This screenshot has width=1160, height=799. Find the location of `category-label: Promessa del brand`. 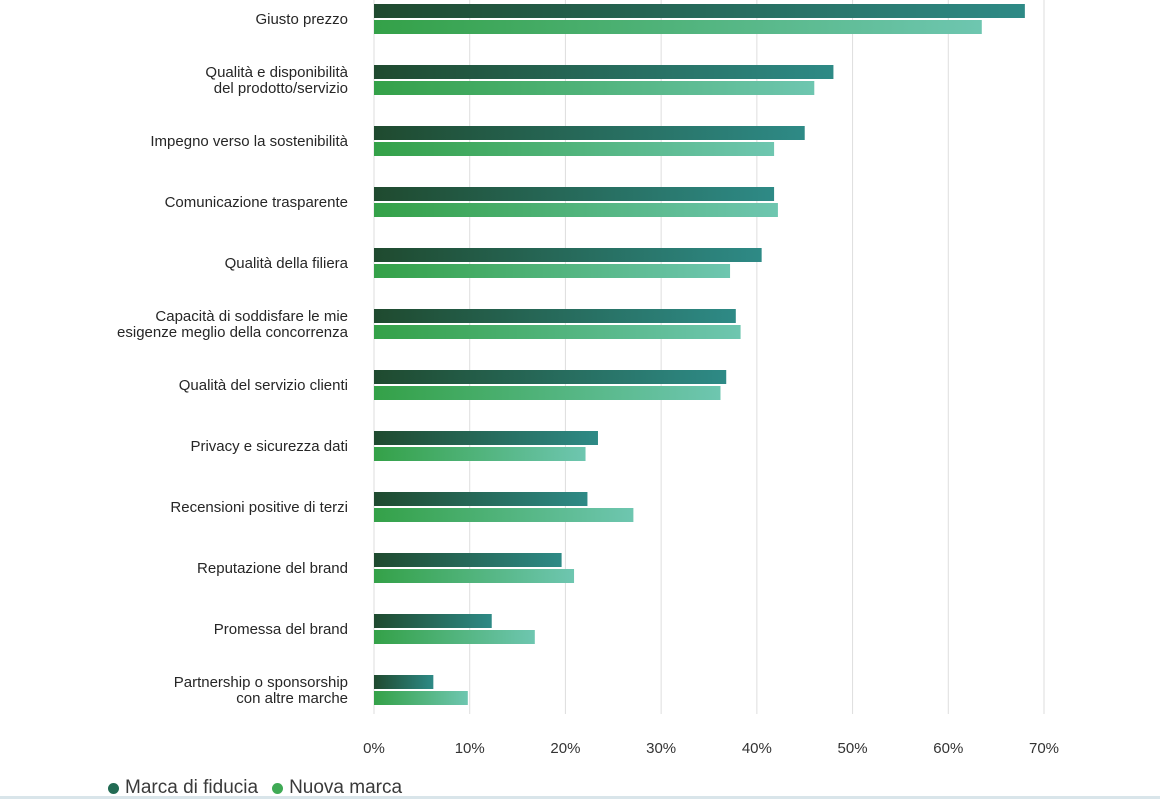

category-label: Promessa del brand is located at coordinates (281, 629).